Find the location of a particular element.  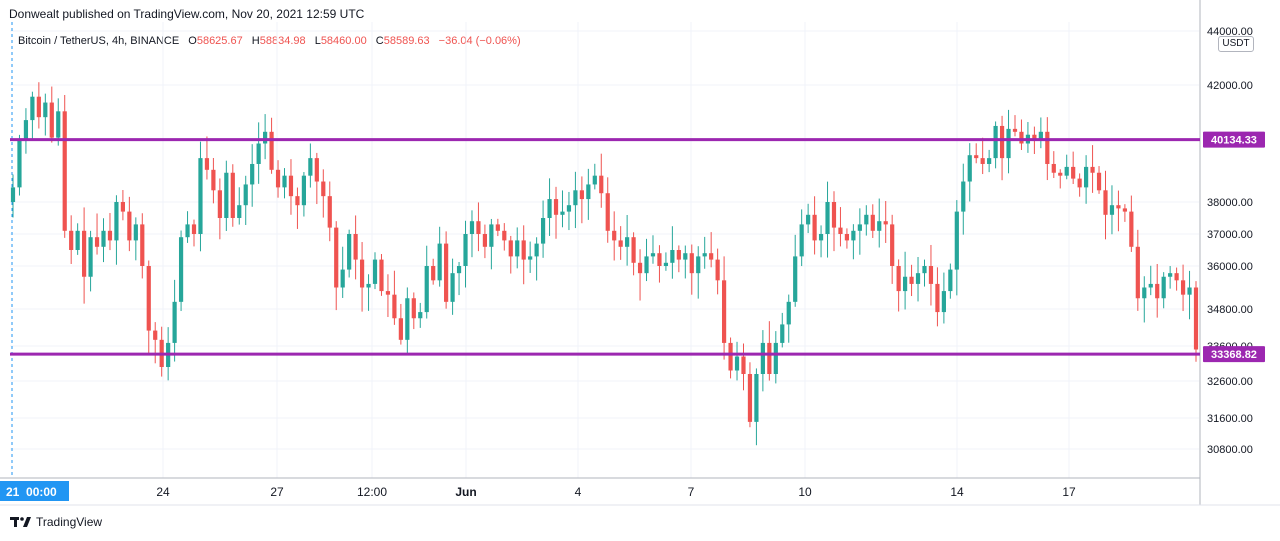

y-tick-label: 32600.00 is located at coordinates (1230, 382).